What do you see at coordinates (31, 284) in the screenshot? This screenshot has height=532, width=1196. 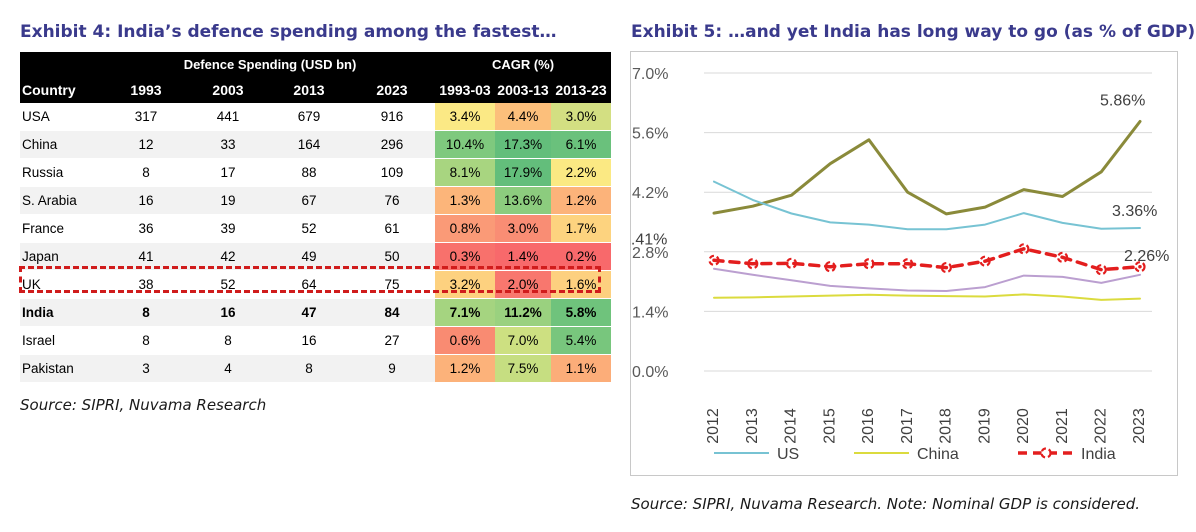 I see `country-cell: UK` at bounding box center [31, 284].